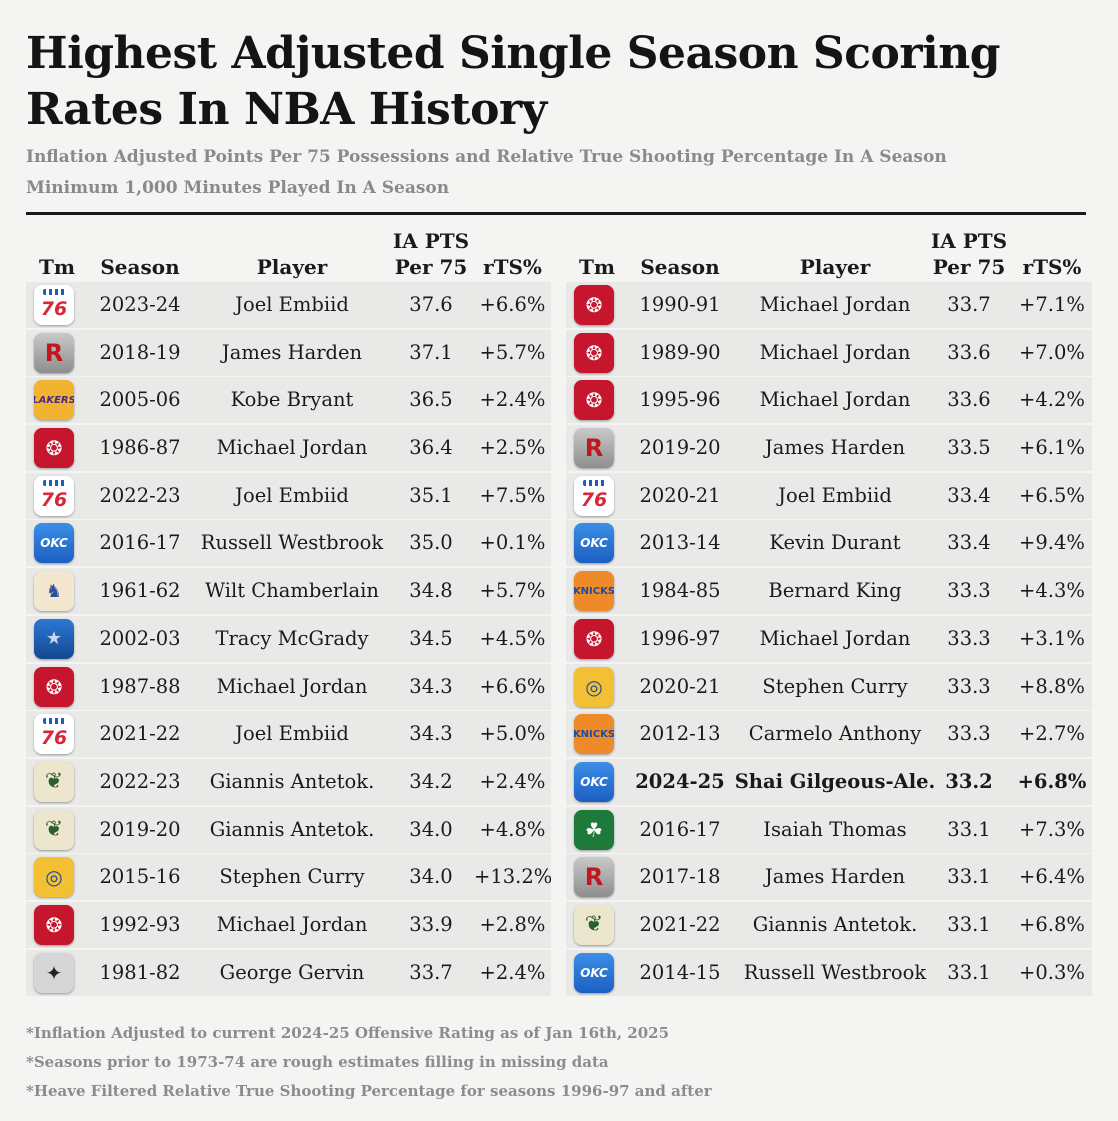  Describe the element at coordinates (680, 972) in the screenshot. I see `season-cell: 2014-15` at that location.